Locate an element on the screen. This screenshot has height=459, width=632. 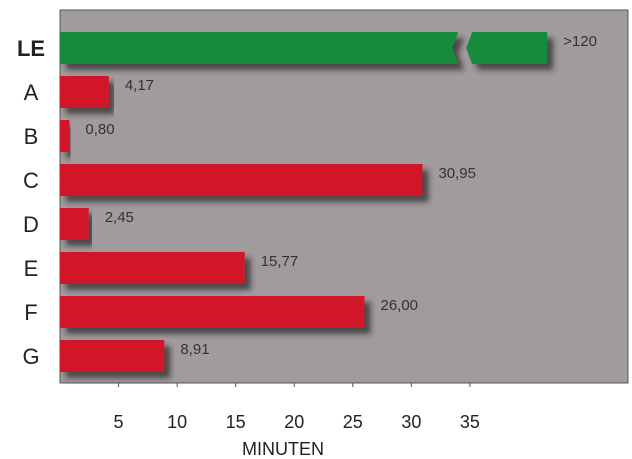
category-label: F is located at coordinates (30, 312).